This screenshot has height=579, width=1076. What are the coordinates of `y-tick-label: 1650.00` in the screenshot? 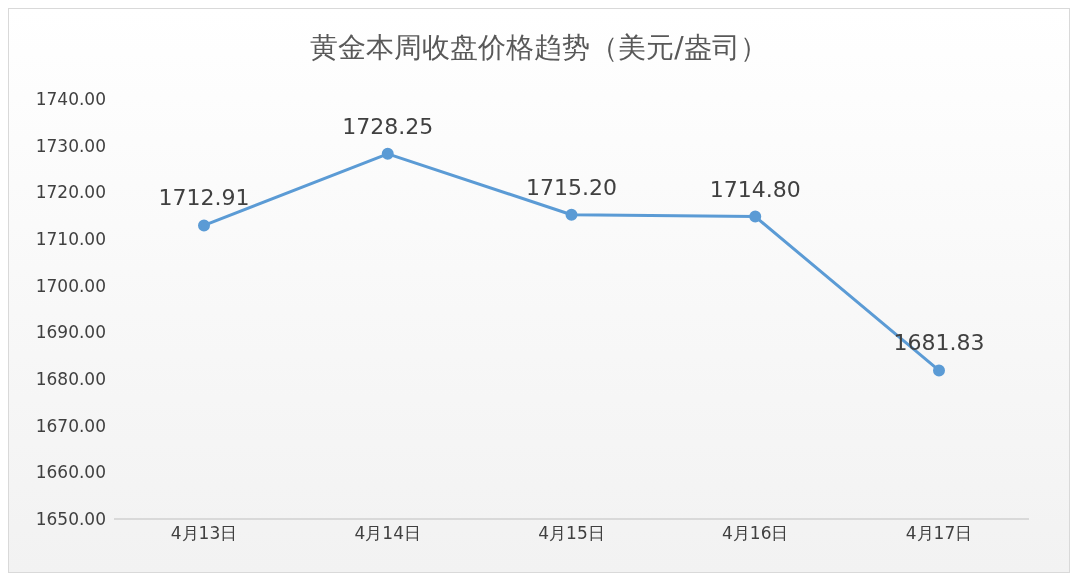 It's located at (70, 519).